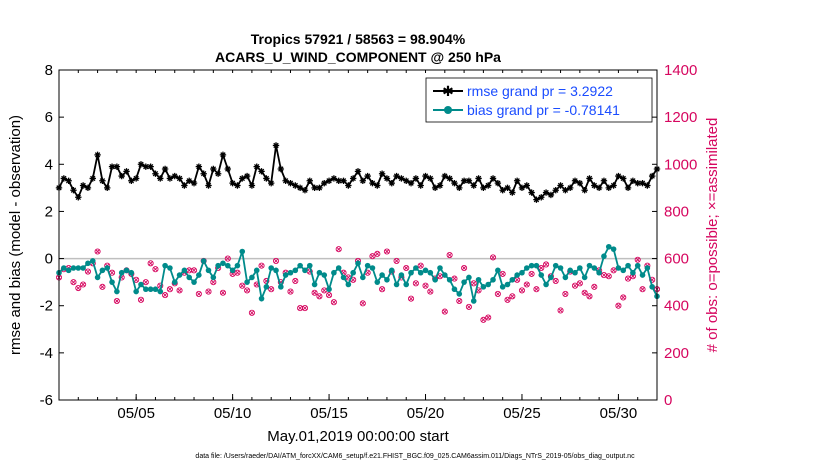 This screenshot has height=470, width=830. Describe the element at coordinates (136, 413) in the screenshot. I see `x-tick-label: 05/05` at that location.